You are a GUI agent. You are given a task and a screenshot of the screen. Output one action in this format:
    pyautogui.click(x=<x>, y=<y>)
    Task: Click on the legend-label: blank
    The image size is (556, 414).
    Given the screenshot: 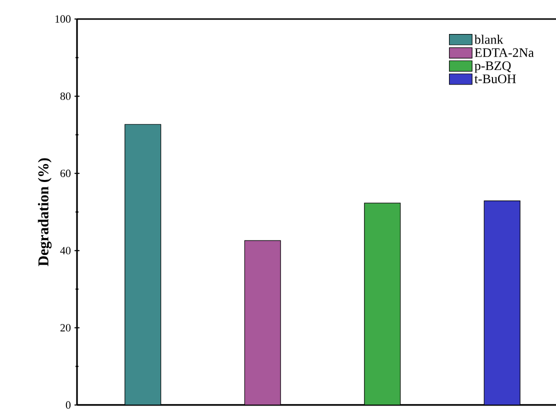 What is the action you would take?
    pyautogui.click(x=489, y=39)
    